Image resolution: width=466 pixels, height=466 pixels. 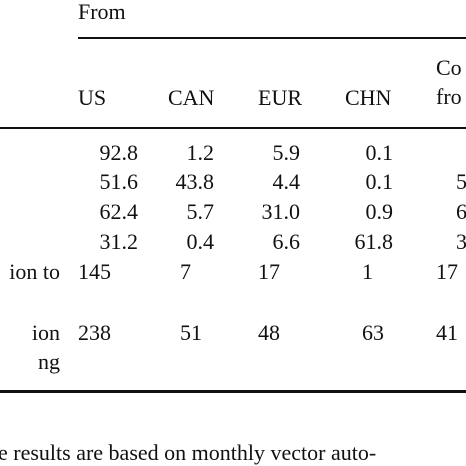 I want to click on column-header: US, so click(x=92, y=97).